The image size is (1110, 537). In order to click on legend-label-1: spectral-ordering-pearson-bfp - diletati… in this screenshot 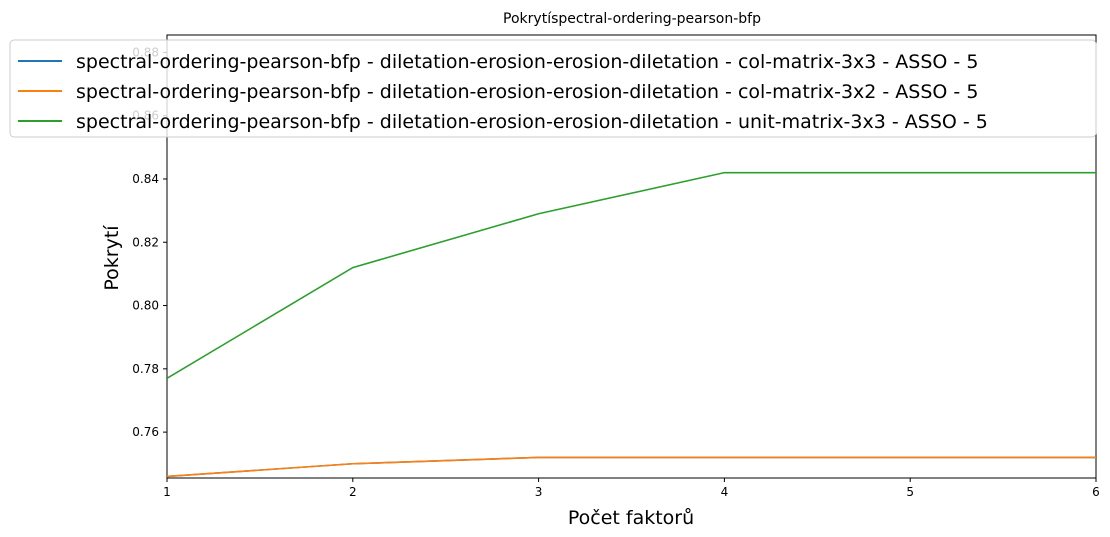, I will do `click(527, 62)`.